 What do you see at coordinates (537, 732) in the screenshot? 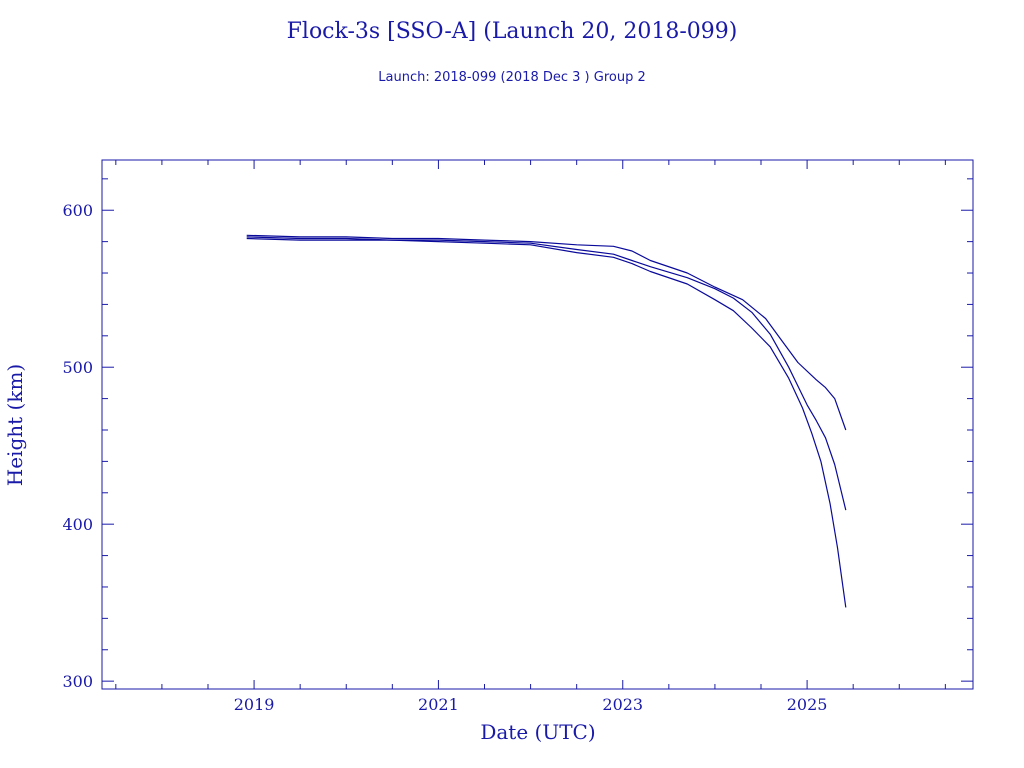
I see `x-axis-label: Date (UTC)` at bounding box center [537, 732].